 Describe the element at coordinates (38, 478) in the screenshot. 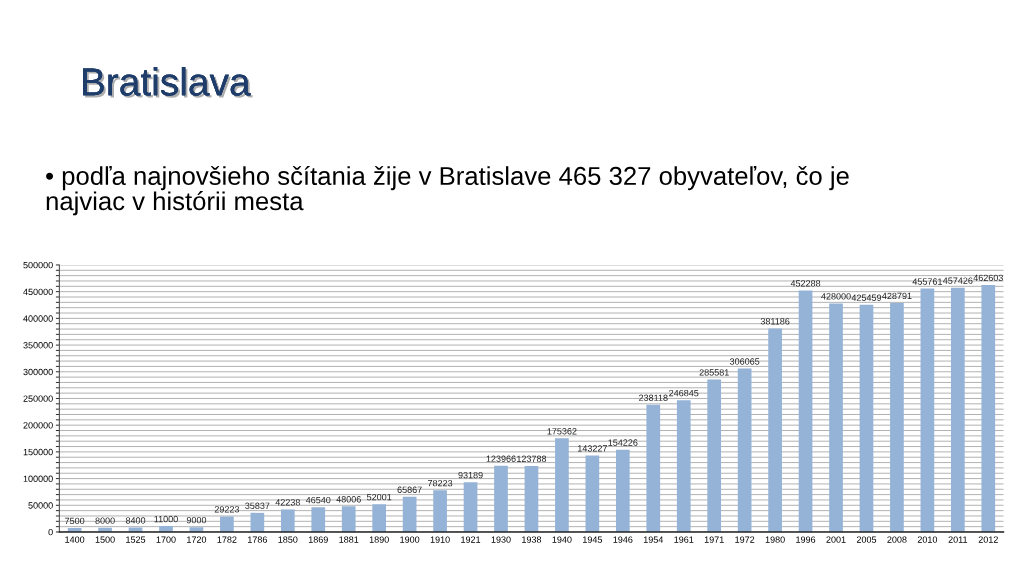

I see `y-tick-label: 100000` at that location.